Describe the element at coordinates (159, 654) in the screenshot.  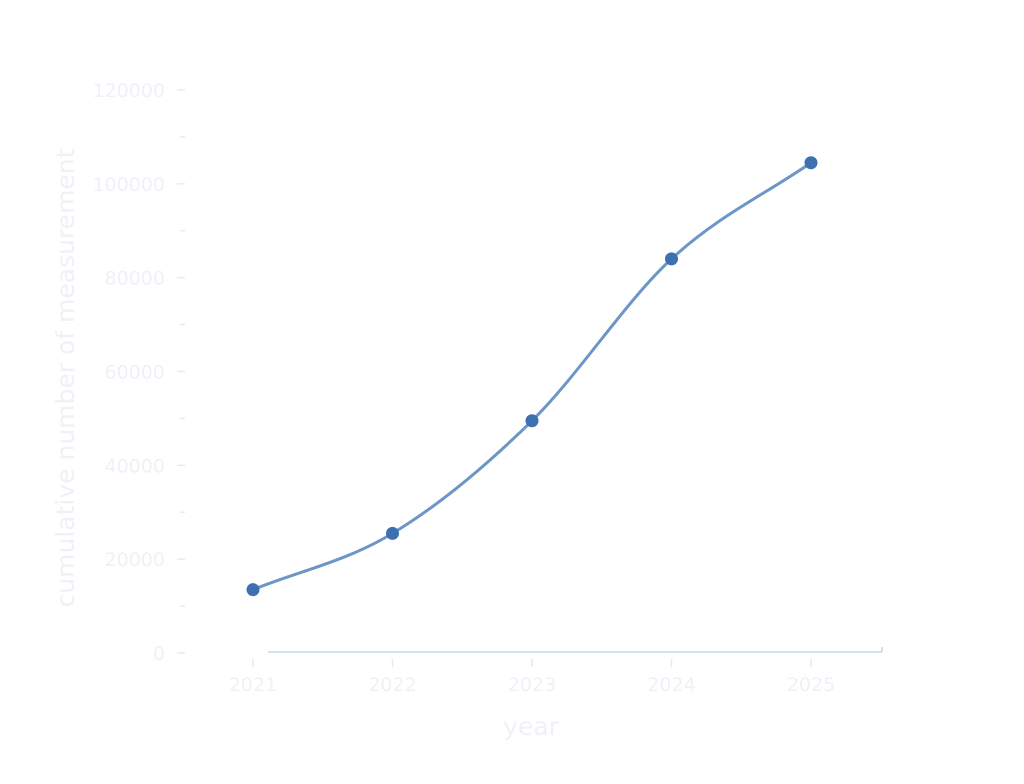
I see `y-tick-label: 0` at that location.